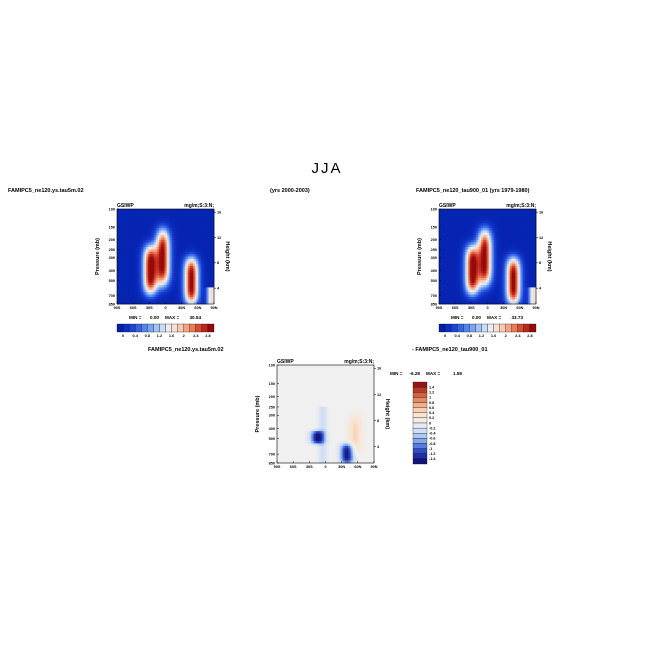  I want to click on colorbar-label: 2, so click(184, 336).